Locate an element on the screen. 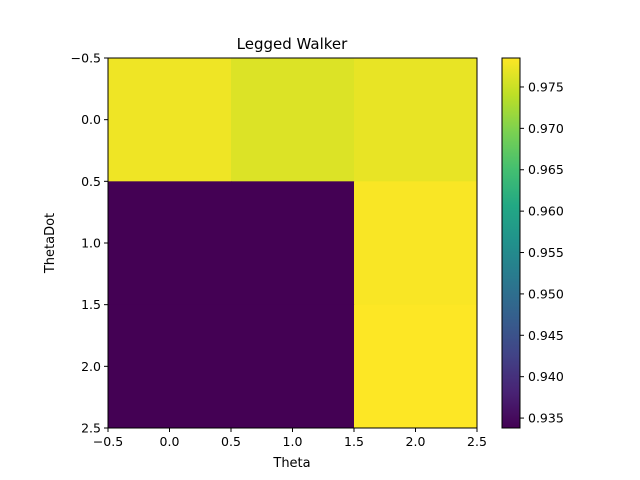 Image resolution: width=640 pixels, height=480 pixels. x-tick-label: −0.5 is located at coordinates (108, 441).